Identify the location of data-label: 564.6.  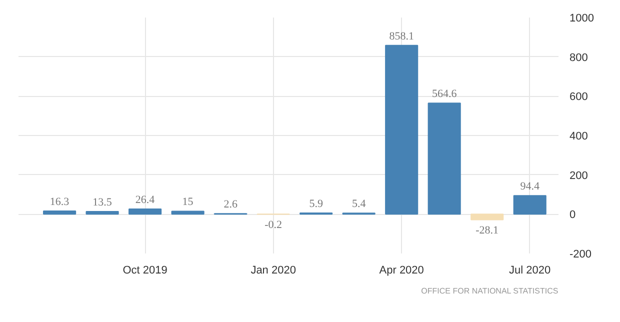
(445, 94).